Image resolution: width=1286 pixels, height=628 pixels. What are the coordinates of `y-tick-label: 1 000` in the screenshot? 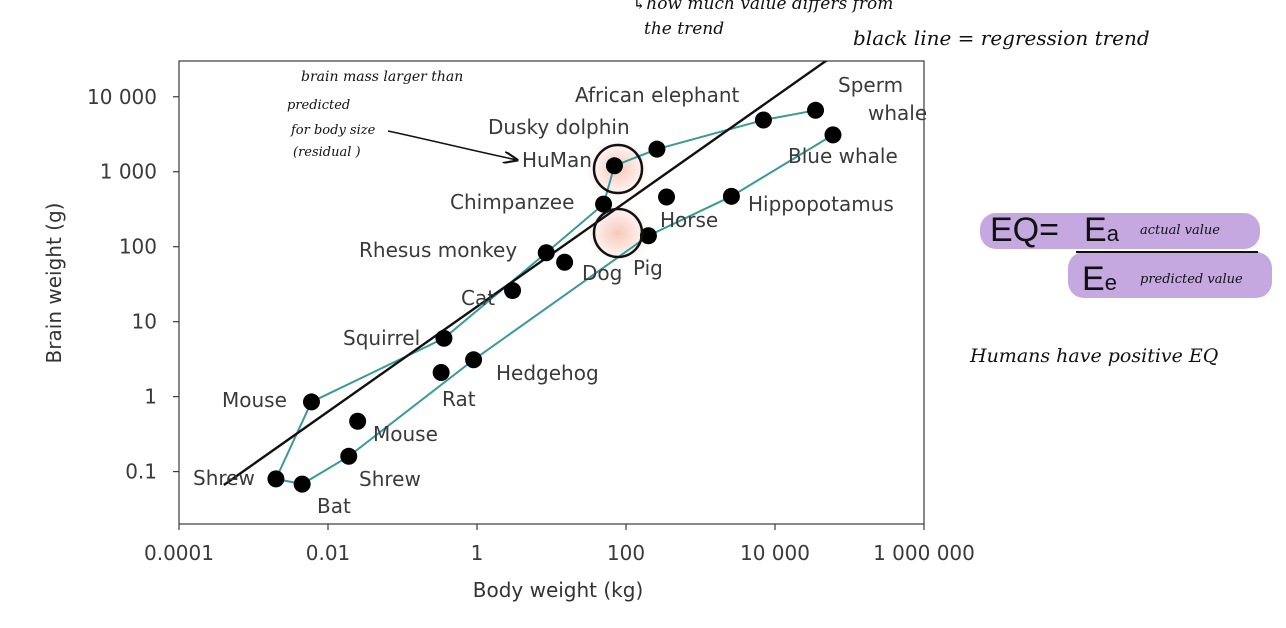 It's located at (128, 172).